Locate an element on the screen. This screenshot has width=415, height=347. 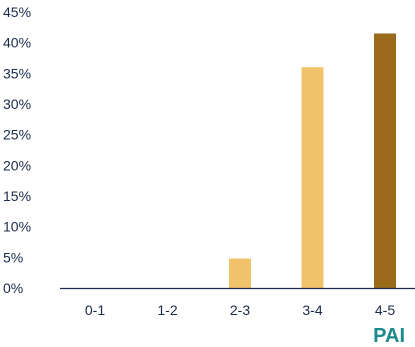
y-tick-label: 20% is located at coordinates (17, 165).